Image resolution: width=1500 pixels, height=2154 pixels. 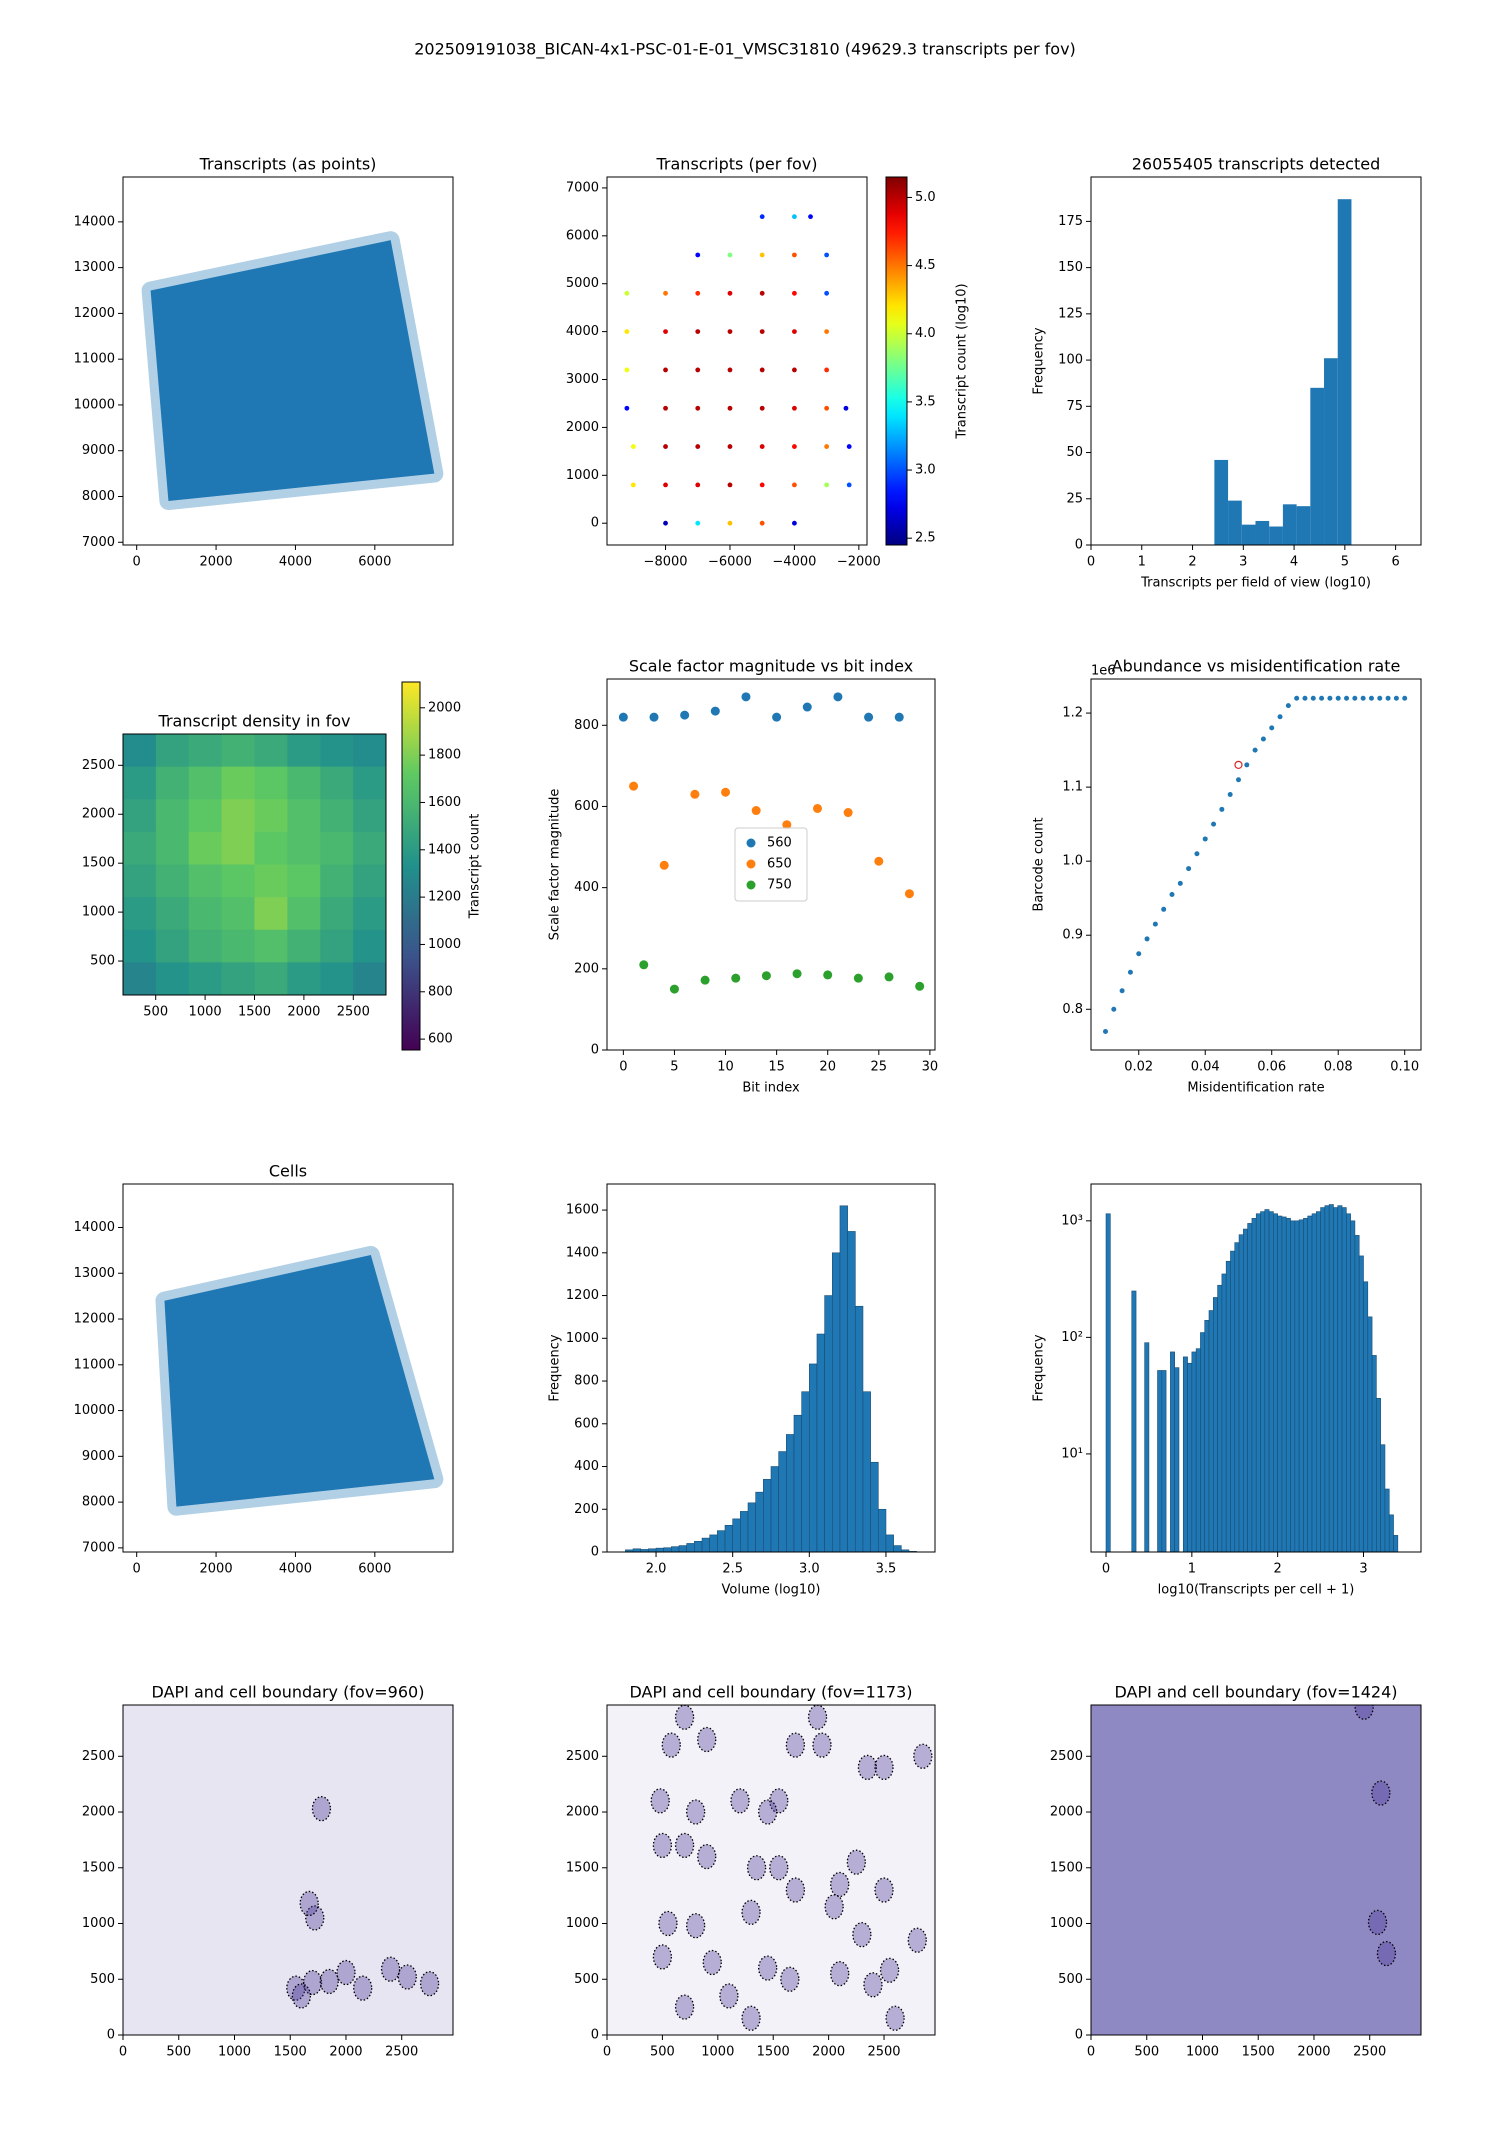 I want to click on x-tick-label: 500, so click(x=178, y=2052).